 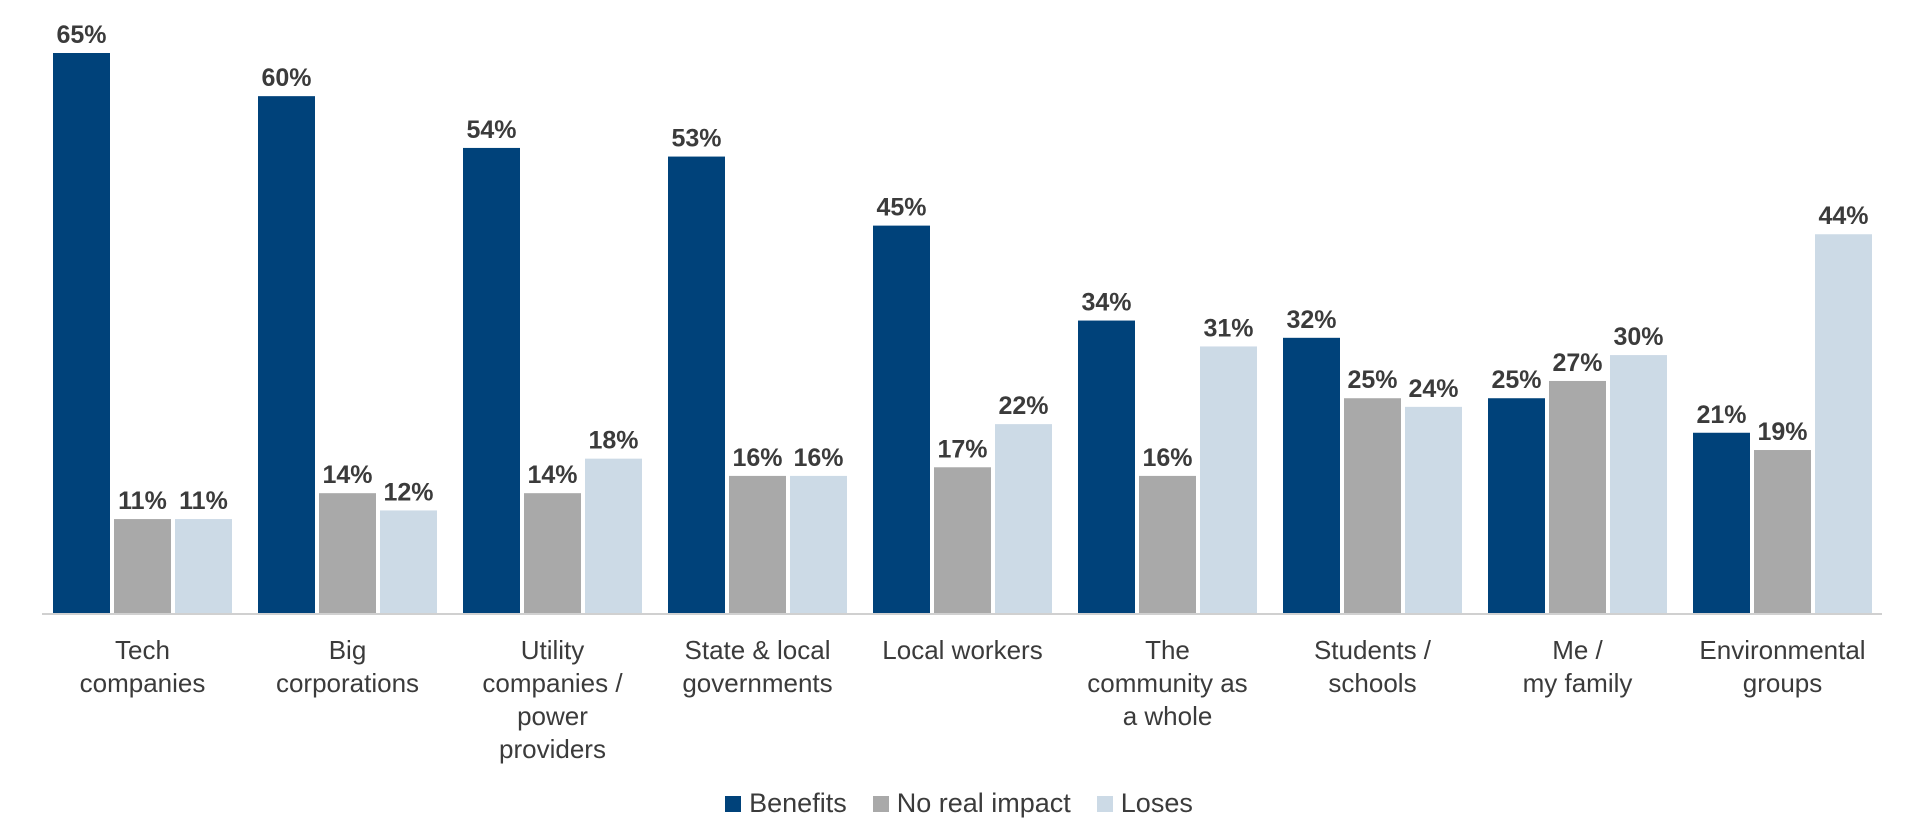 What do you see at coordinates (1721, 415) in the screenshot?
I see `value-label-benefits-8: 21%` at bounding box center [1721, 415].